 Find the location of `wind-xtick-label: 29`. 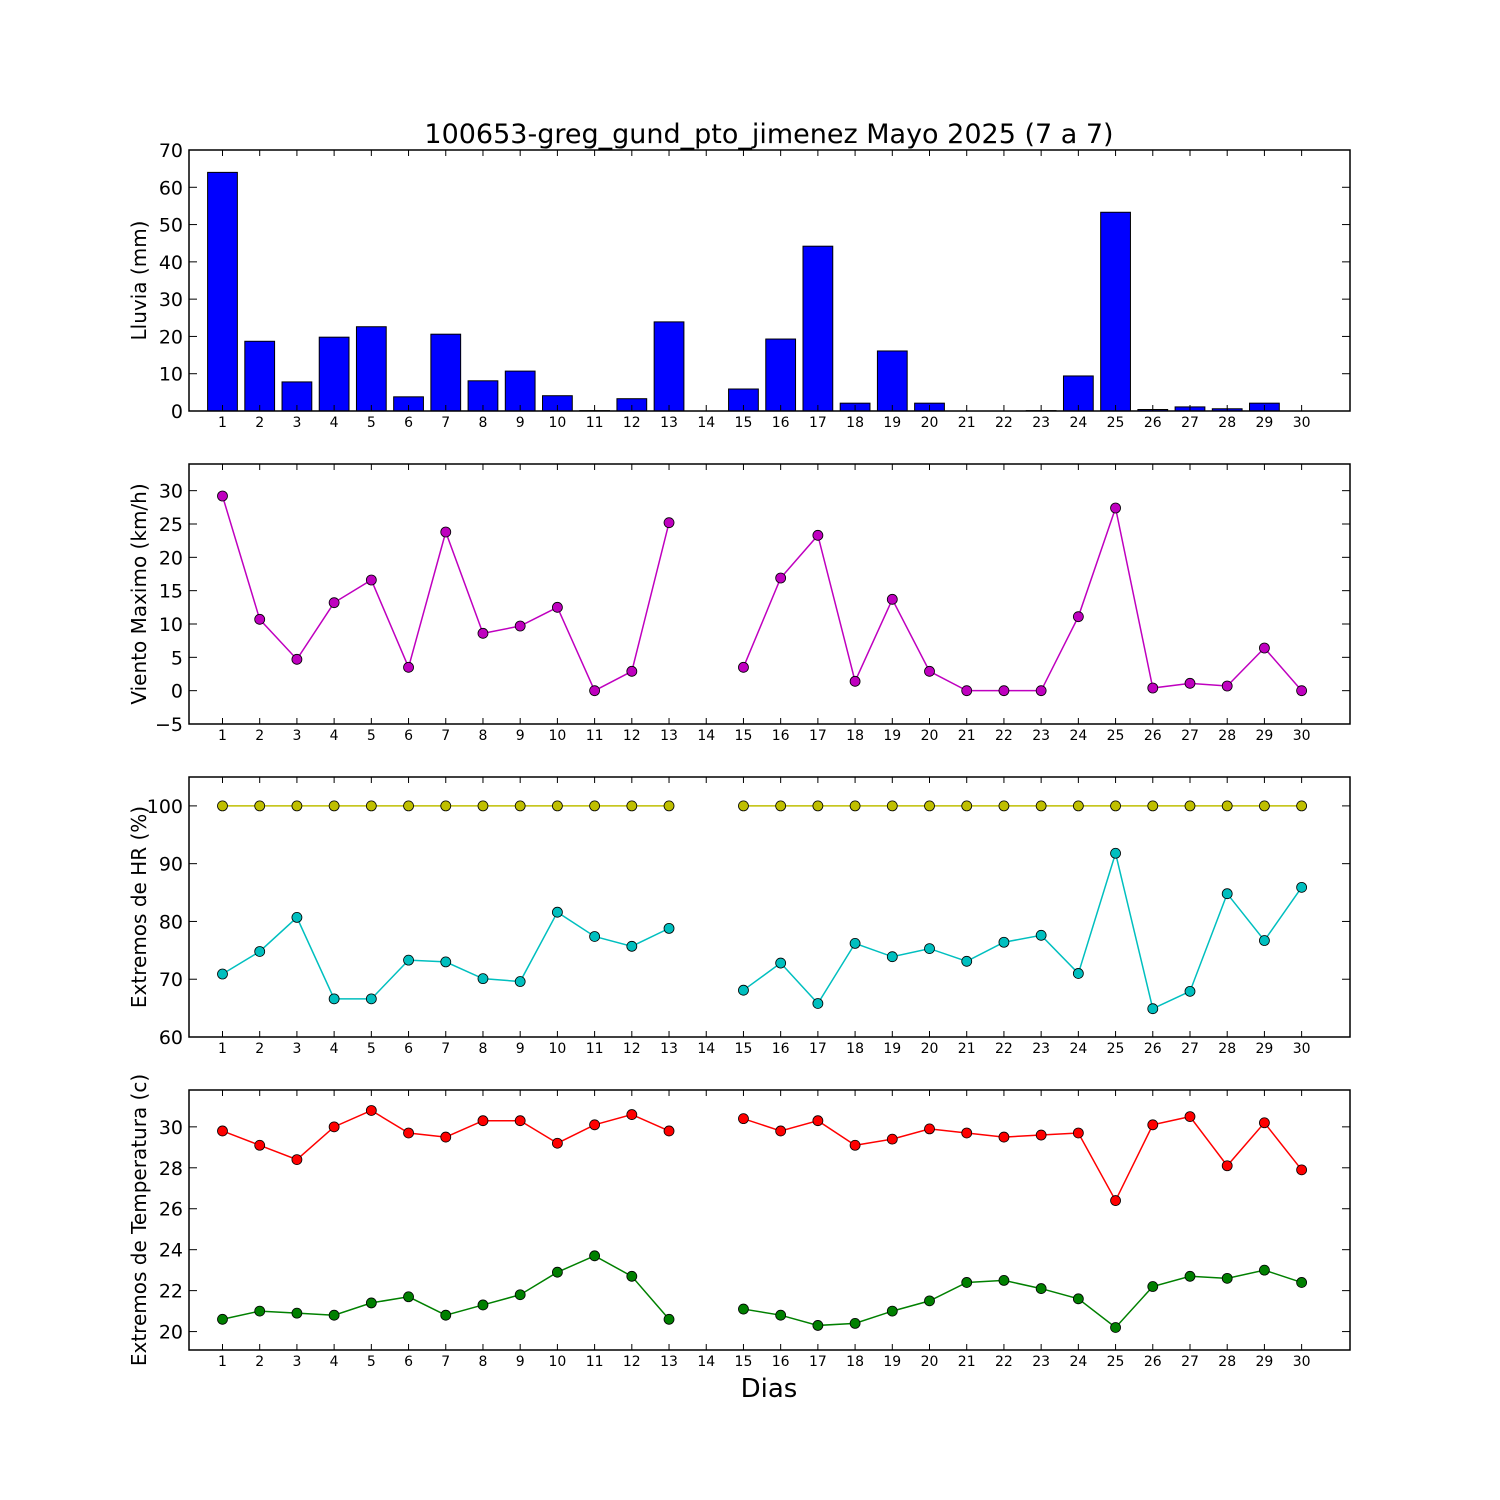

wind-xtick-label: 29 is located at coordinates (1264, 736).